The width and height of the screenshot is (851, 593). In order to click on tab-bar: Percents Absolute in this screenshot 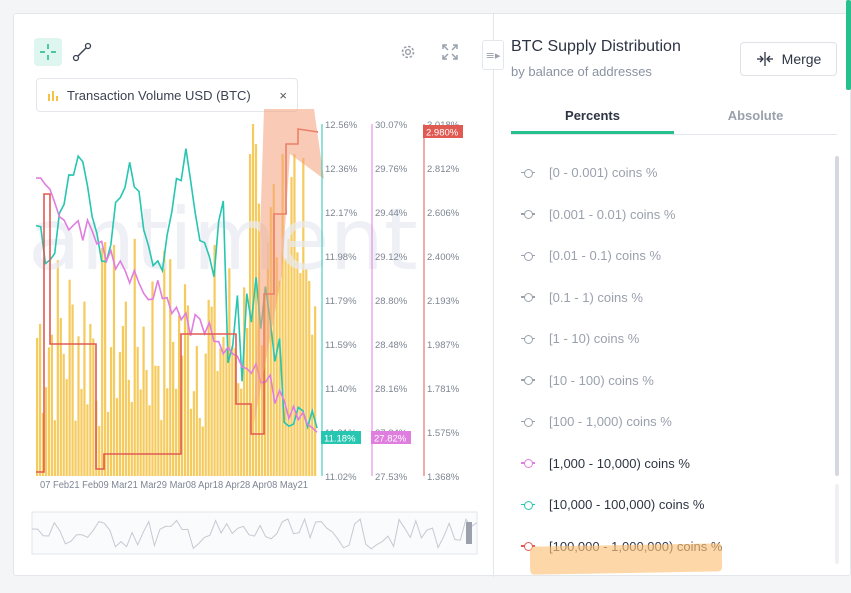, I will do `click(674, 119)`.